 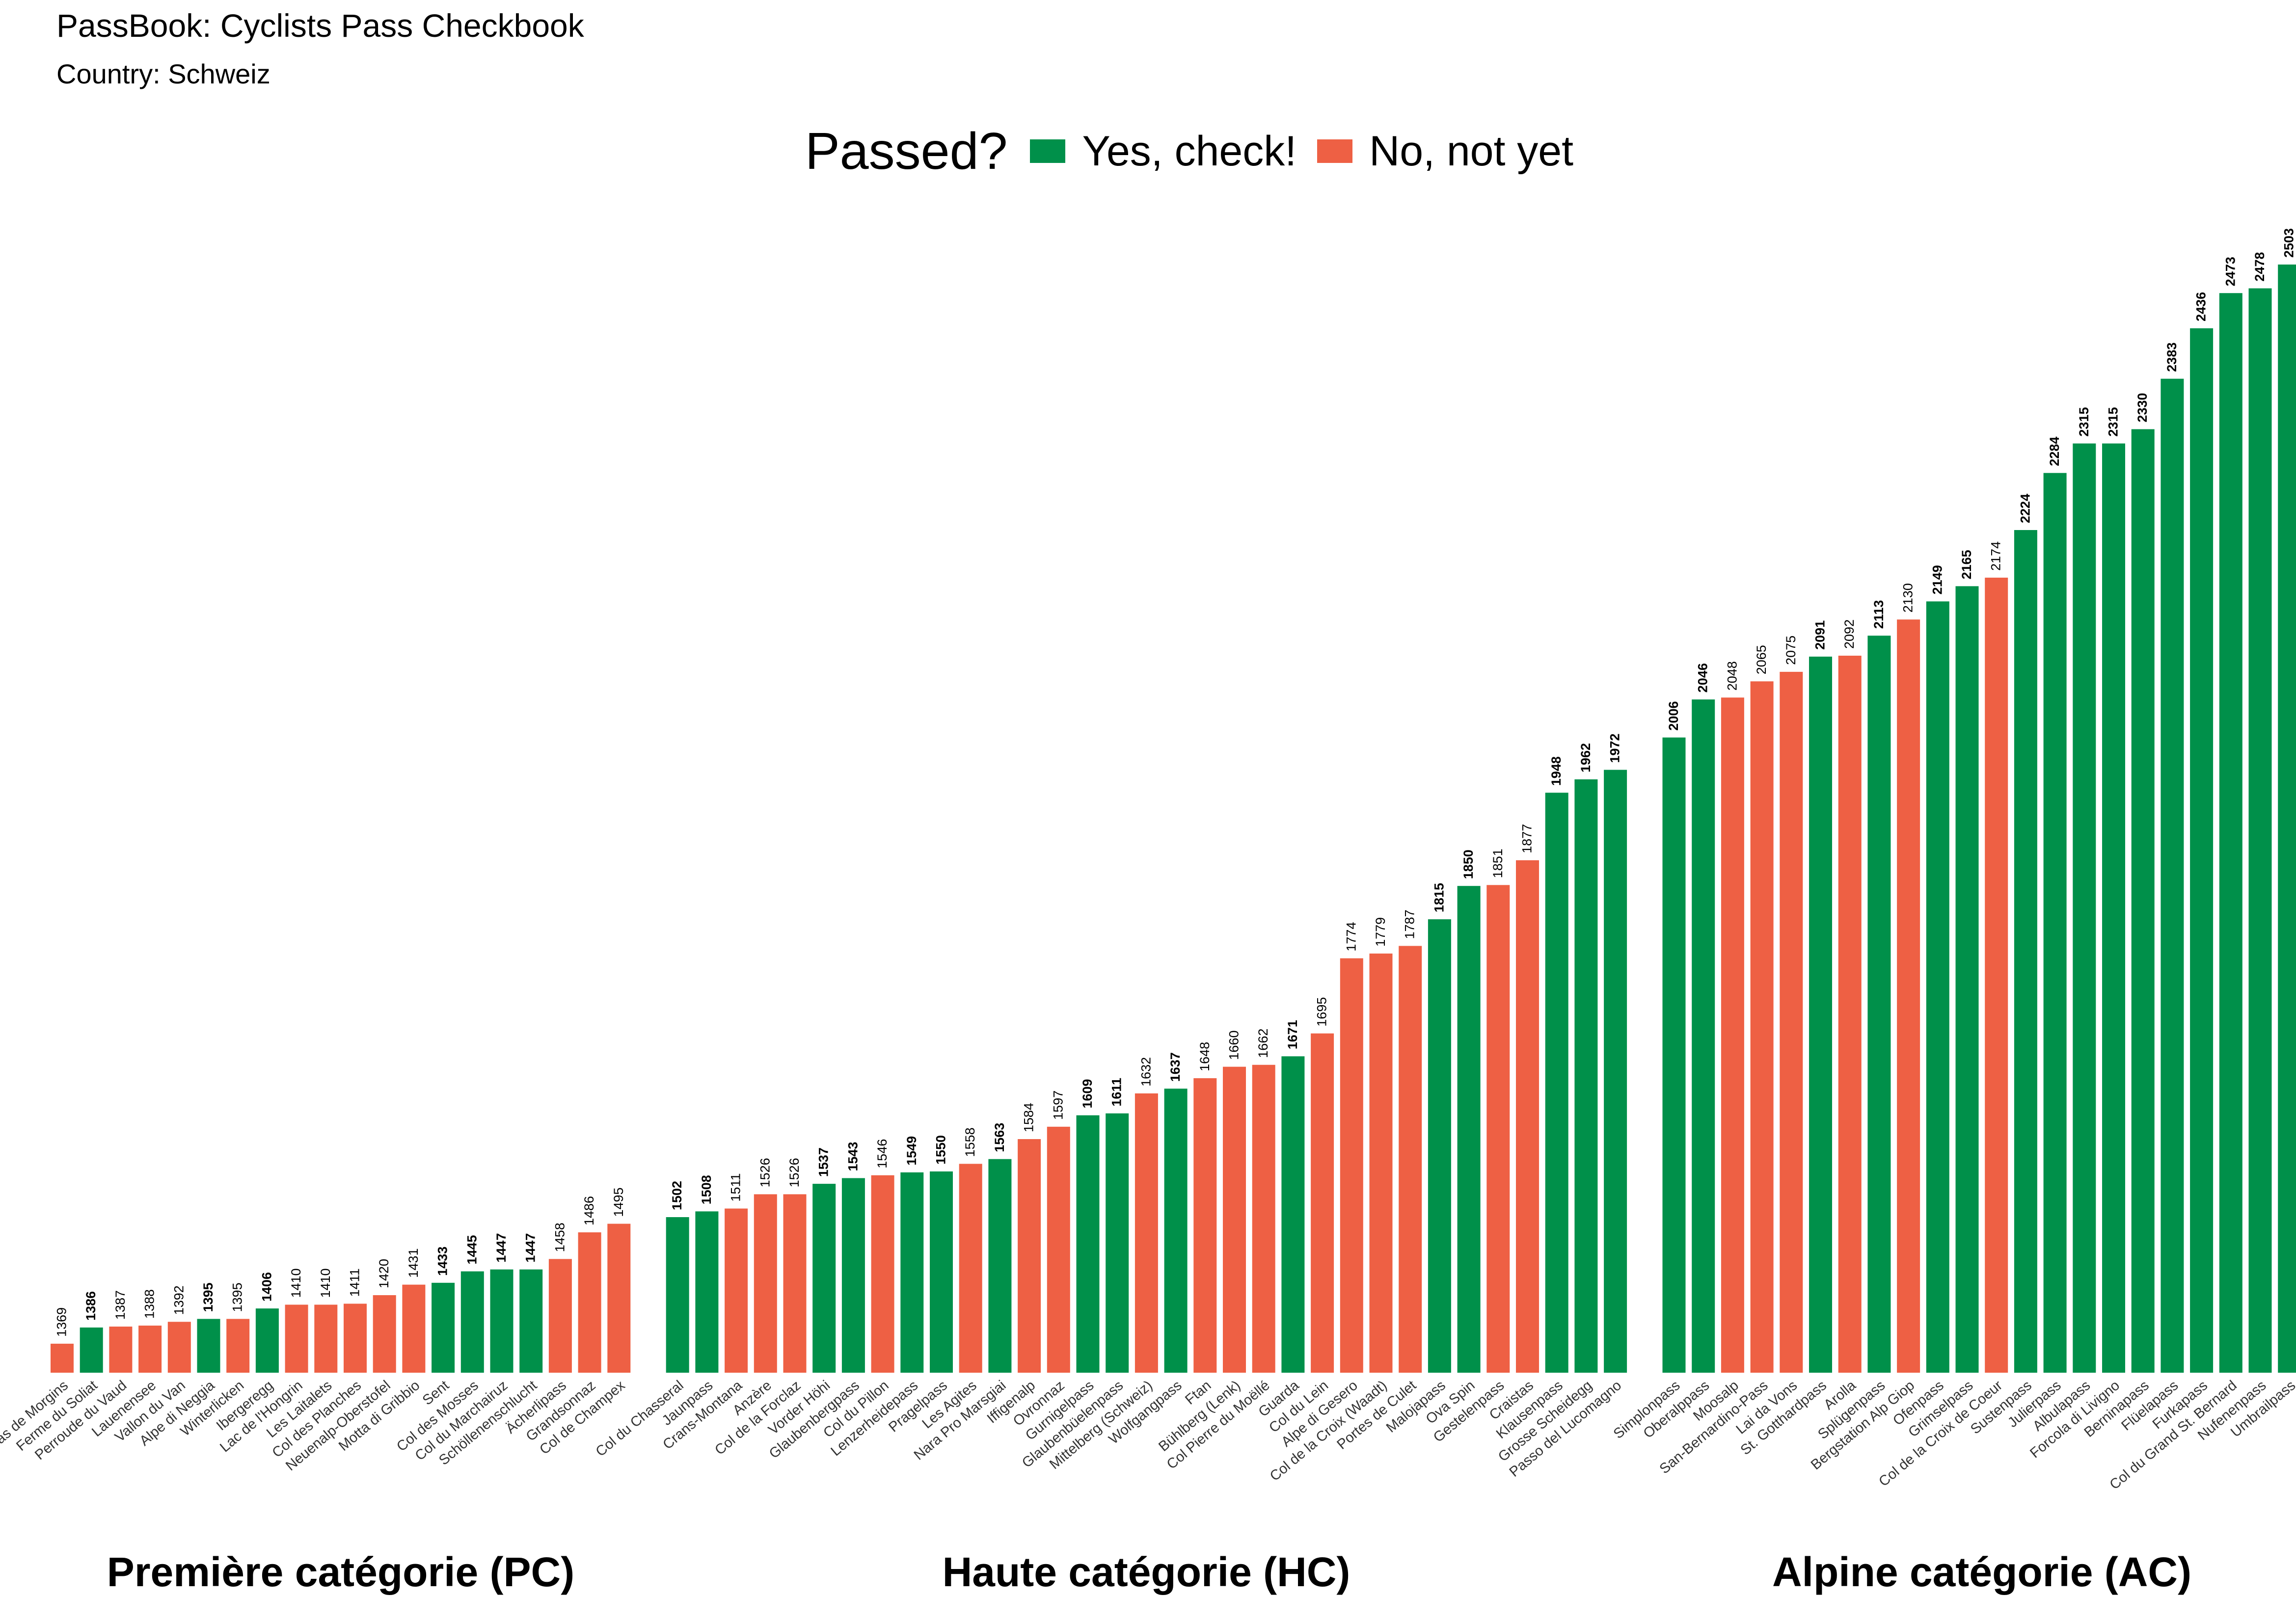 I want to click on data-label: 1550, so click(x=941, y=1150).